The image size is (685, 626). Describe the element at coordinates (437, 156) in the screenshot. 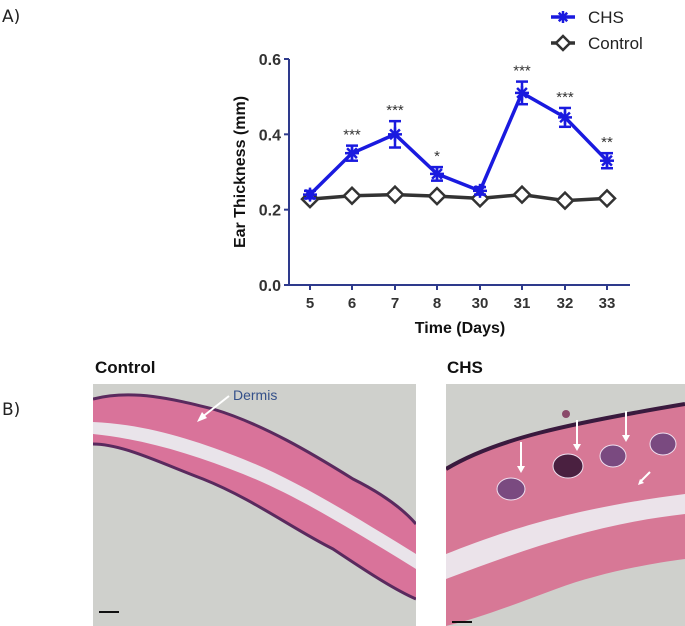

I see `significance-label: *` at that location.